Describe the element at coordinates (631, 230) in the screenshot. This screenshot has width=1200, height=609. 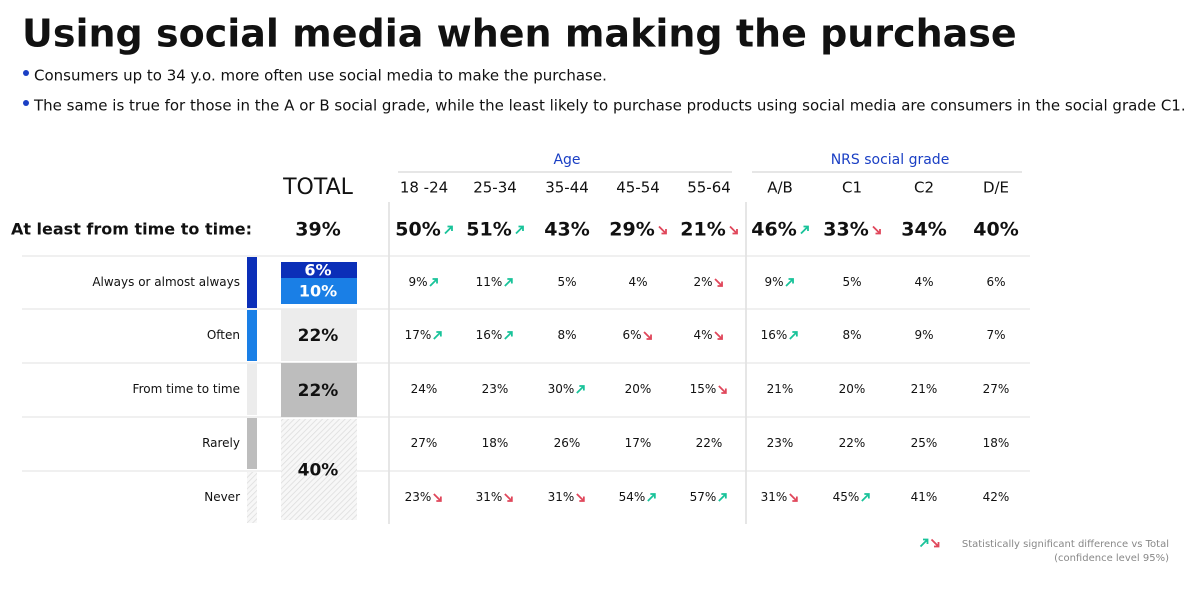
I see `cell: 29%` at that location.